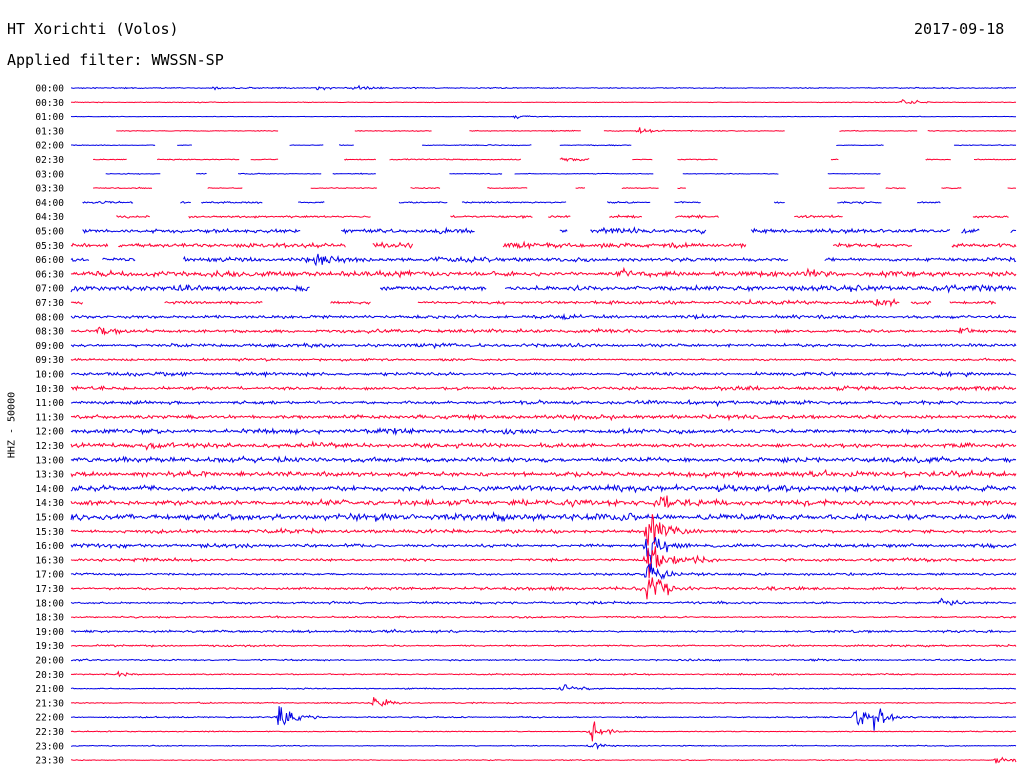 The height and width of the screenshot is (780, 1024). Describe the element at coordinates (49, 246) in the screenshot. I see `time-label-0530: 05:30` at that location.